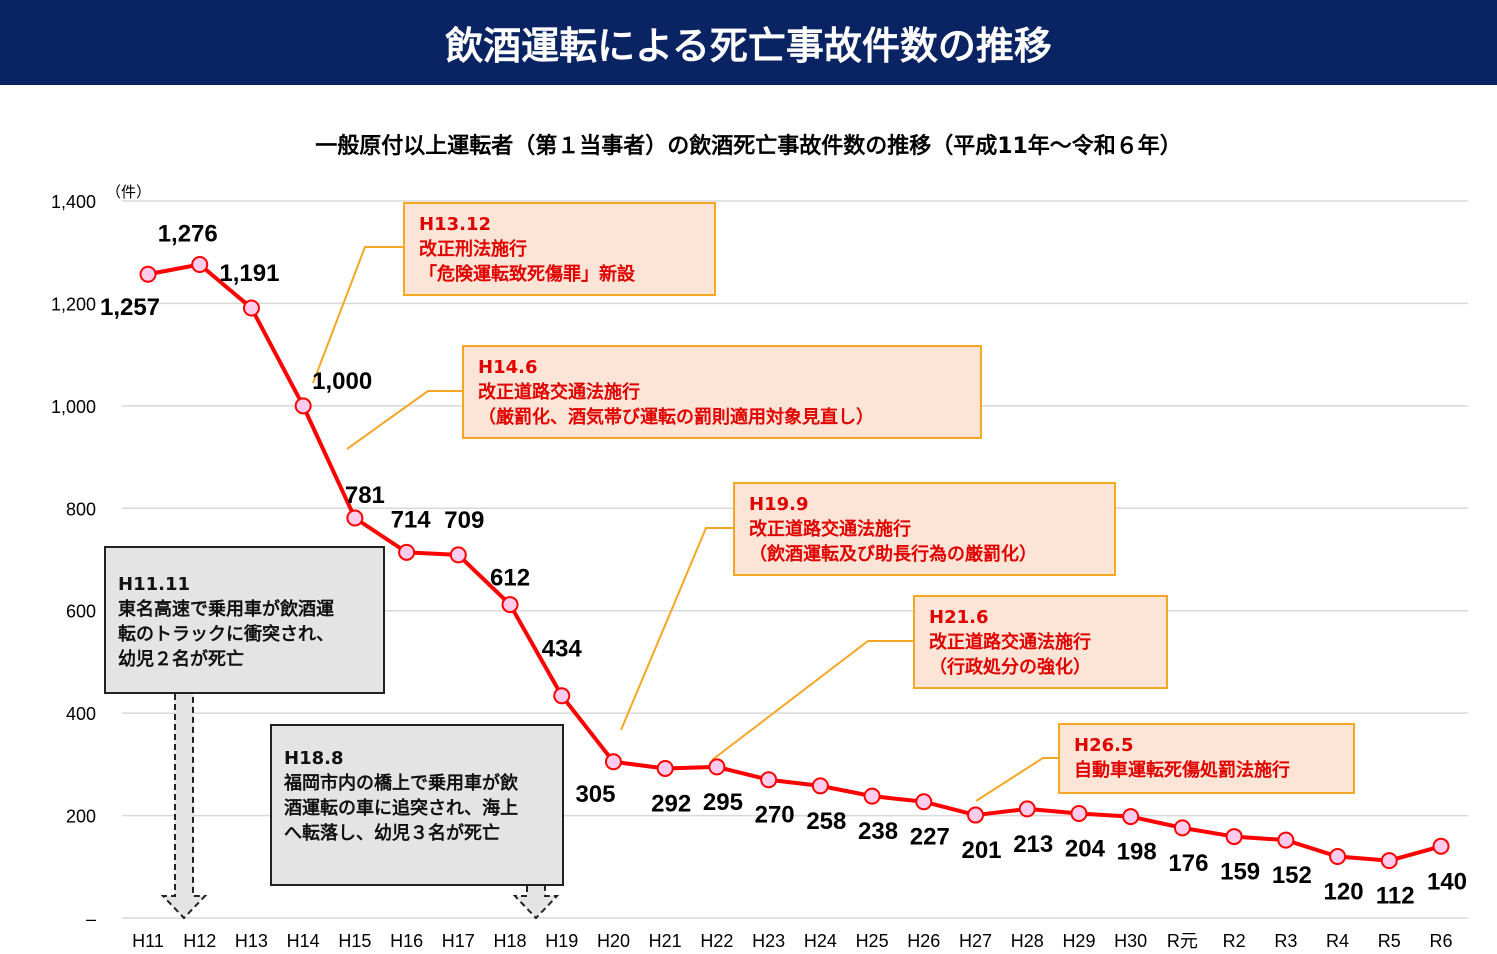  I want to click on event-date: H11.11, so click(154, 584).